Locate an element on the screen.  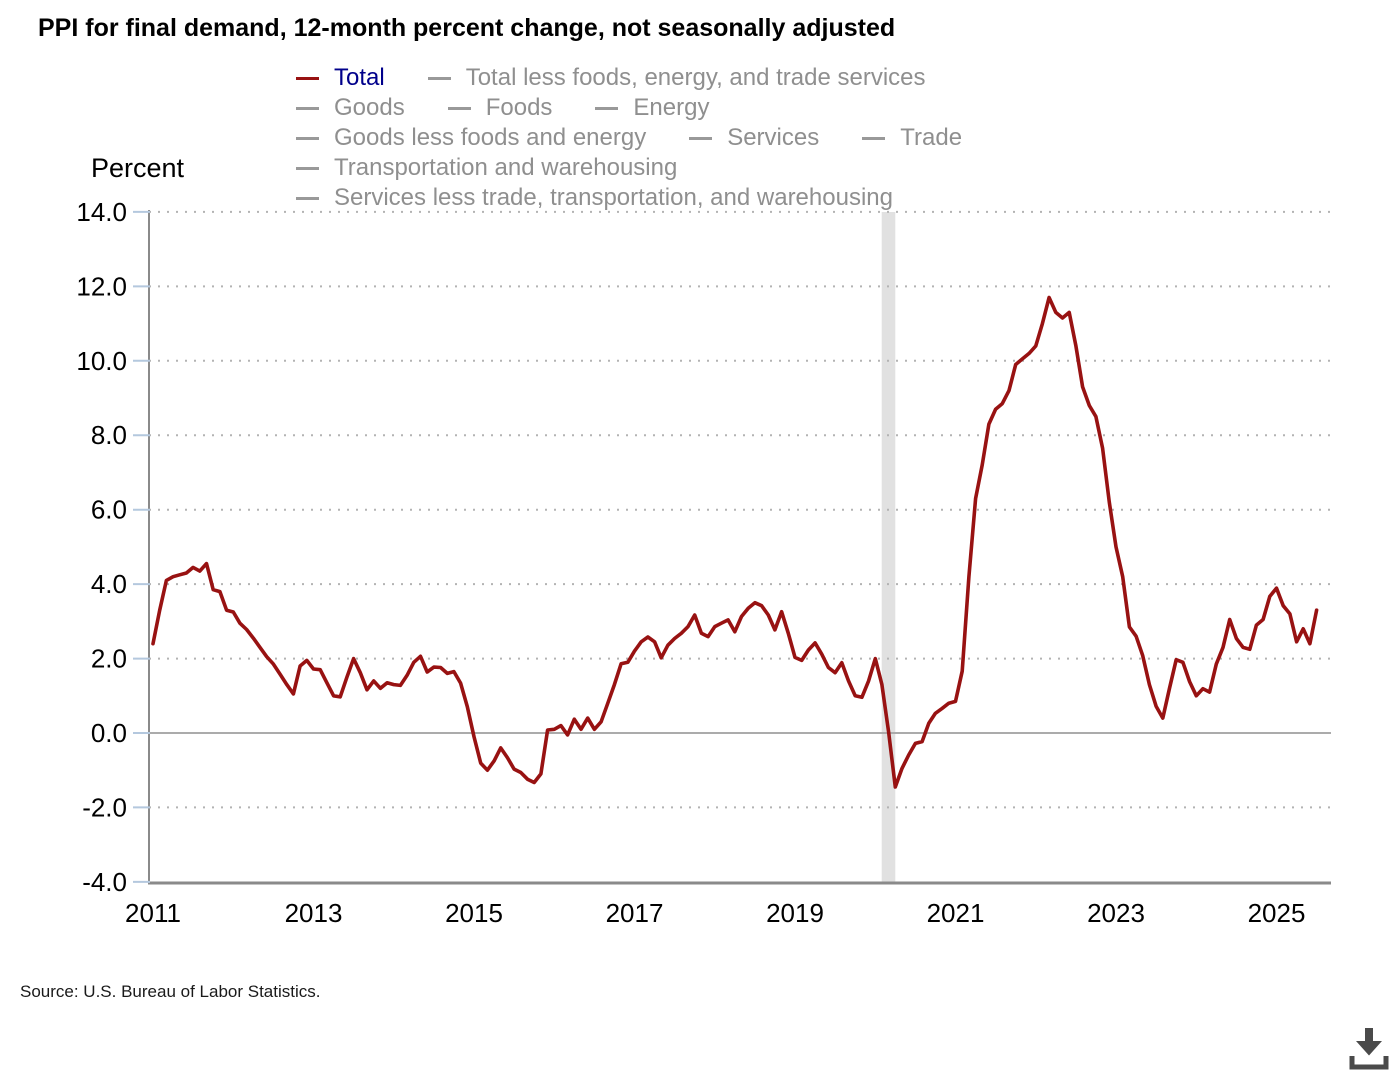
x-tick-label: 2021 is located at coordinates (956, 913).